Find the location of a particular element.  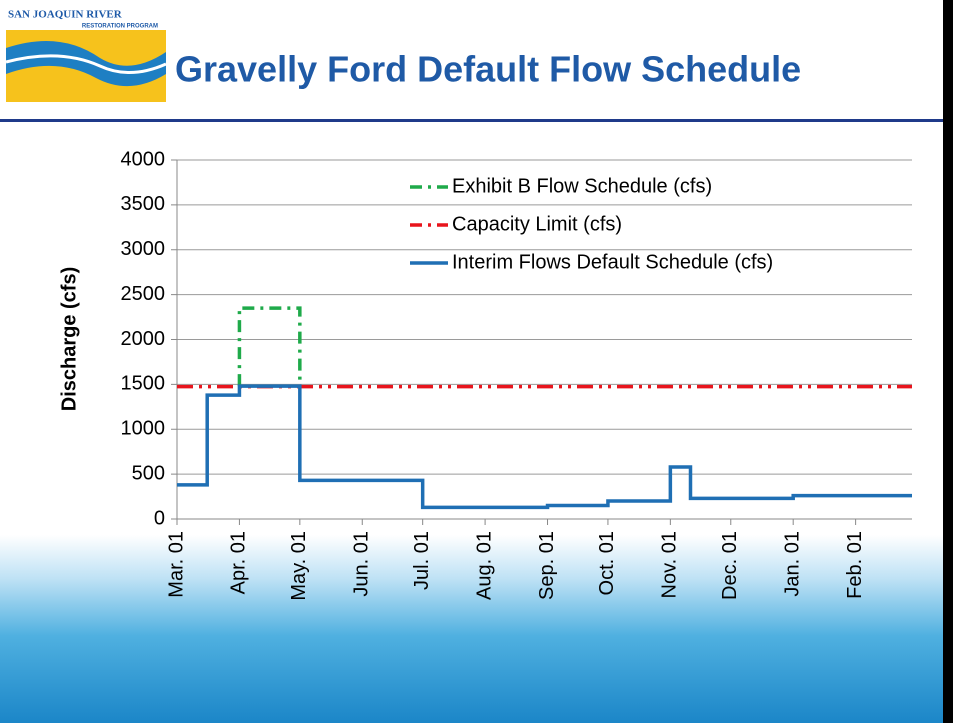

x-tick-label: Feb. 01 is located at coordinates (855, 565).